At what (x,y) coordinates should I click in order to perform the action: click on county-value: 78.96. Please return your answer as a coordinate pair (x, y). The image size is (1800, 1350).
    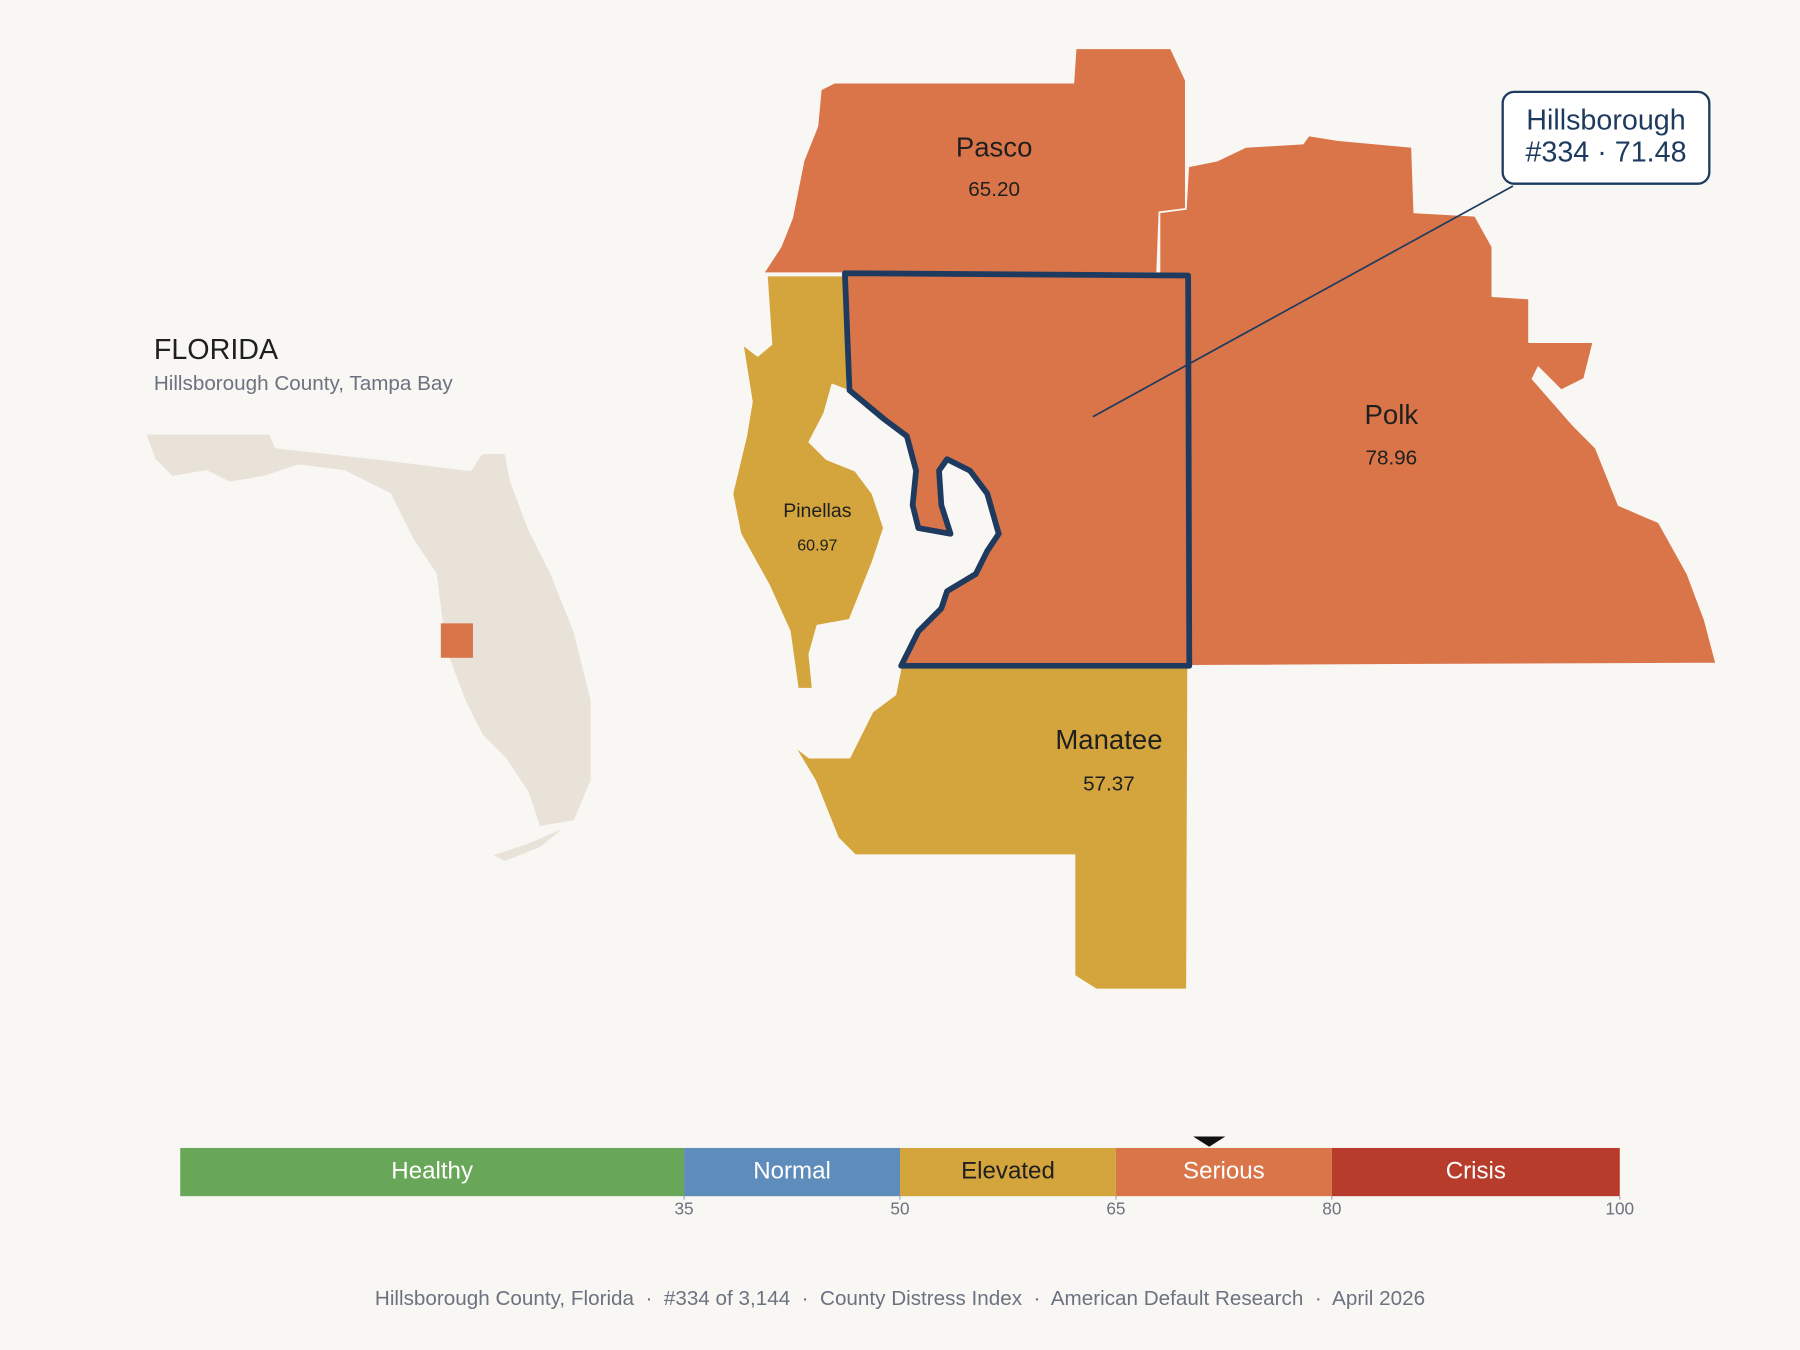
    Looking at the image, I should click on (1391, 458).